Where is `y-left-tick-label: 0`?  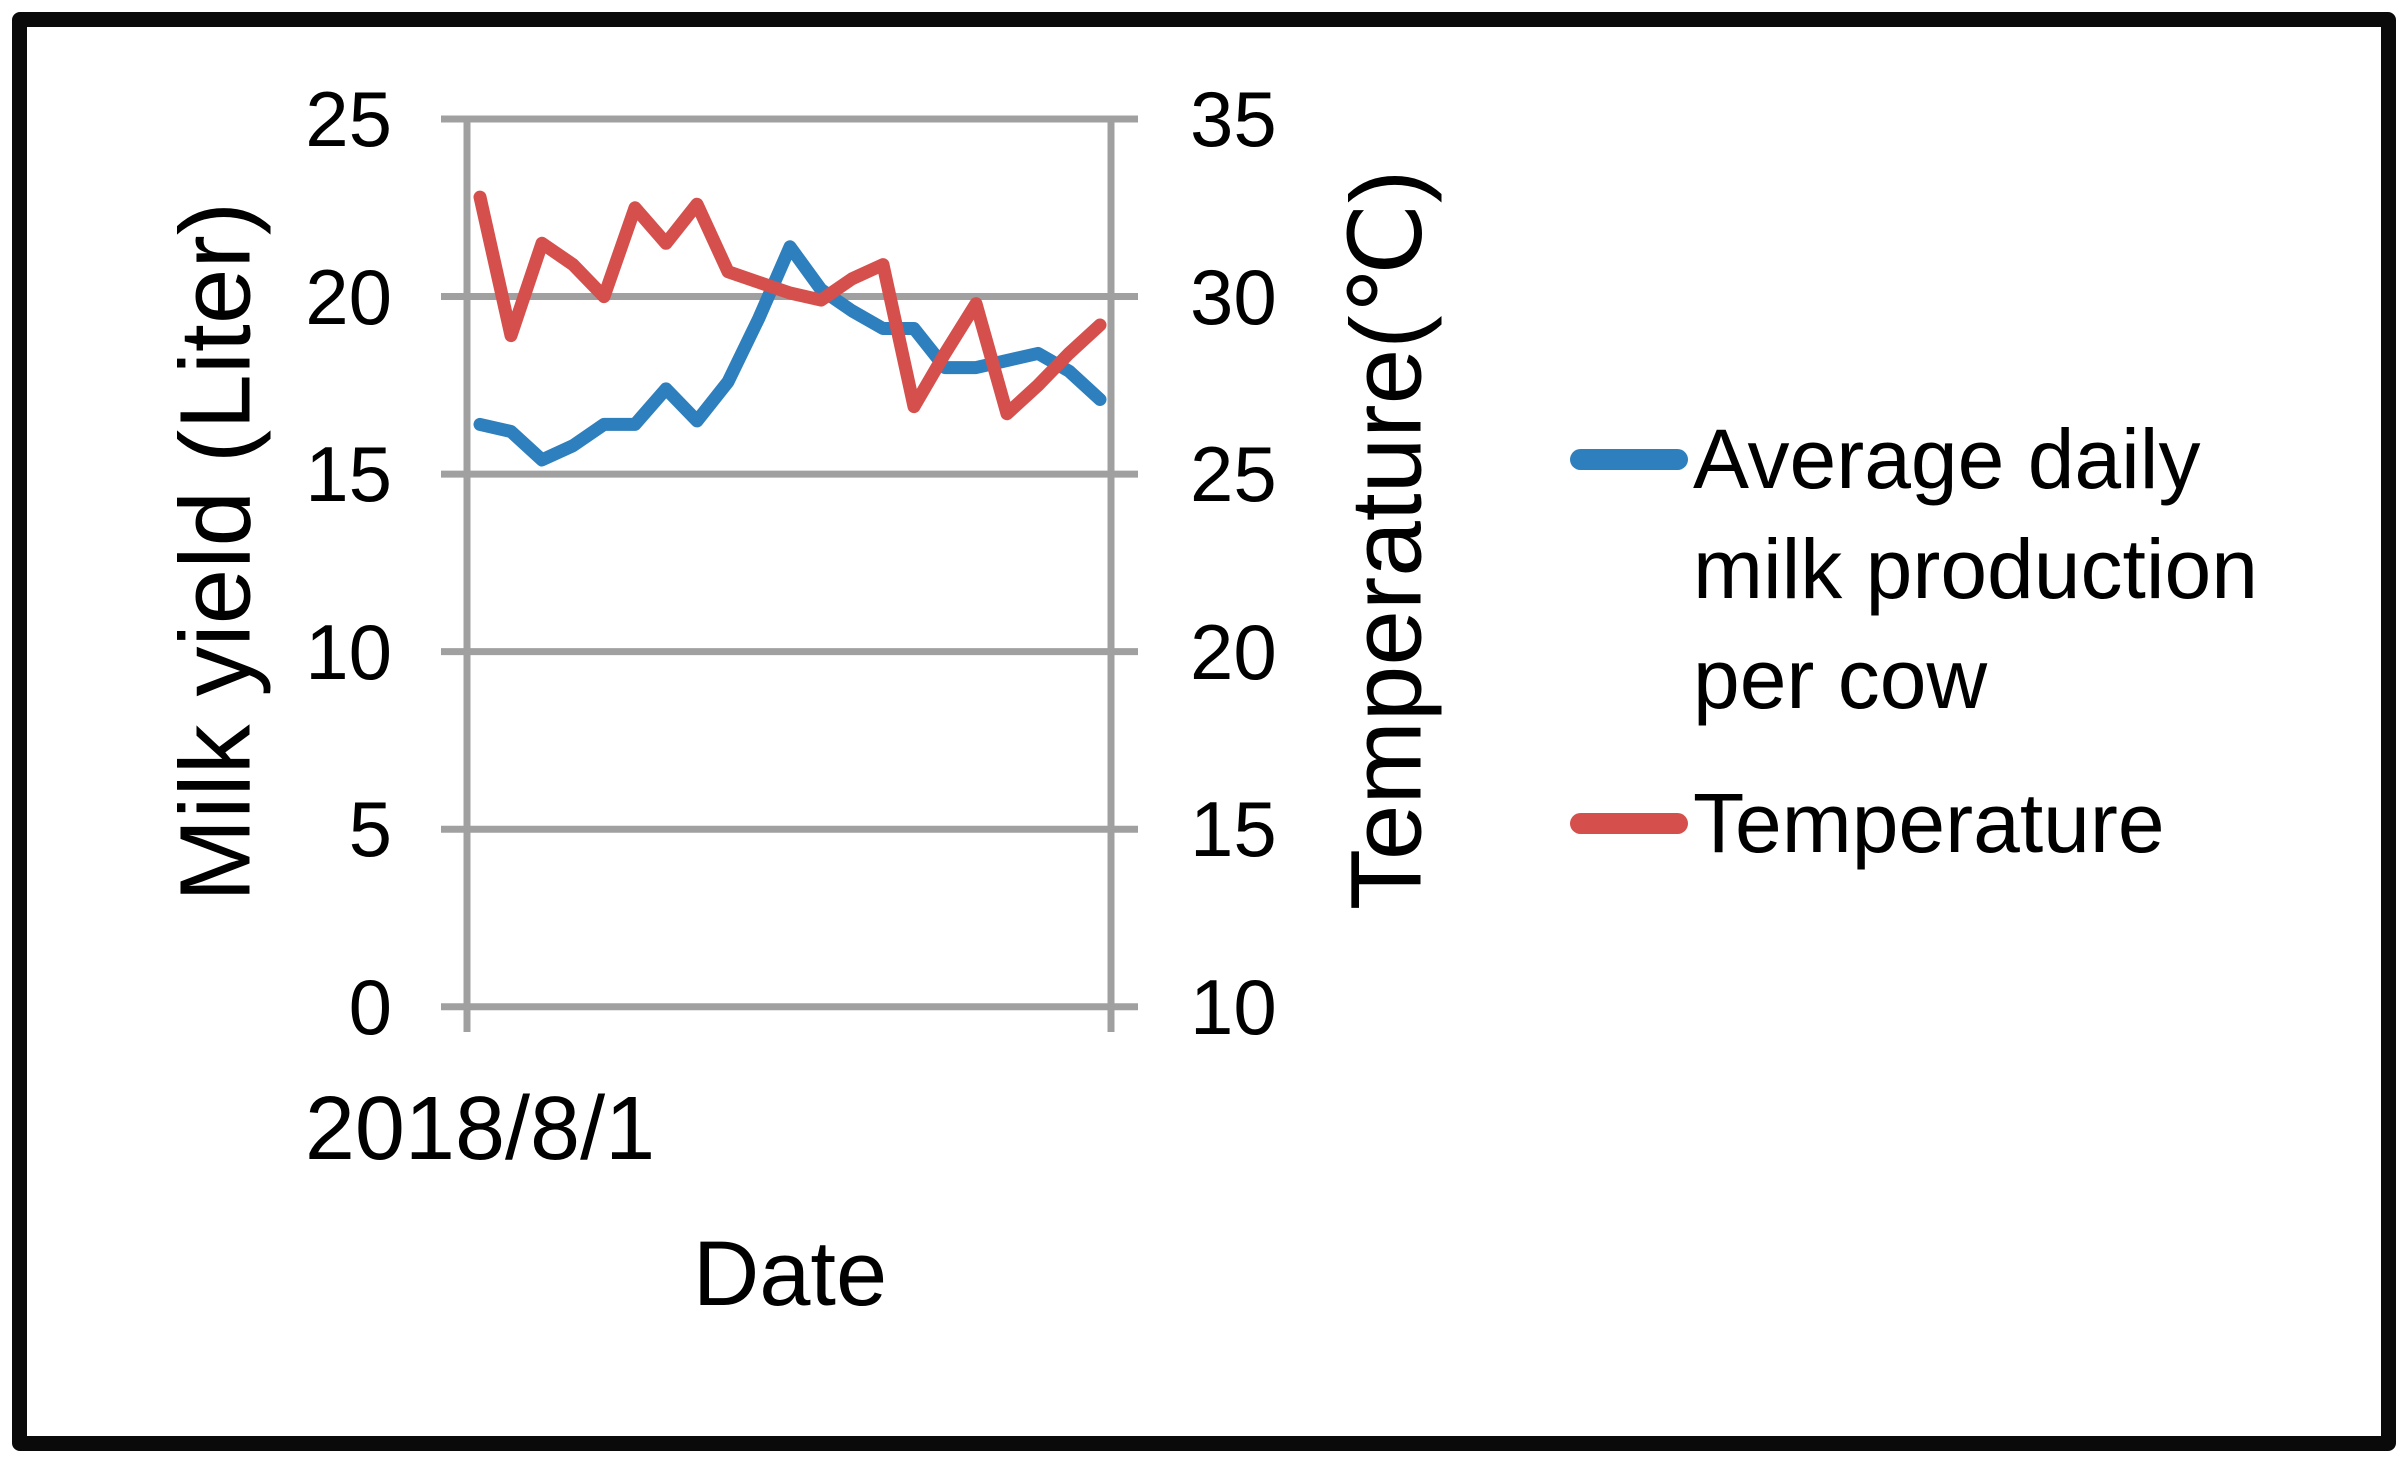
y-left-tick-label: 0 is located at coordinates (370, 1006).